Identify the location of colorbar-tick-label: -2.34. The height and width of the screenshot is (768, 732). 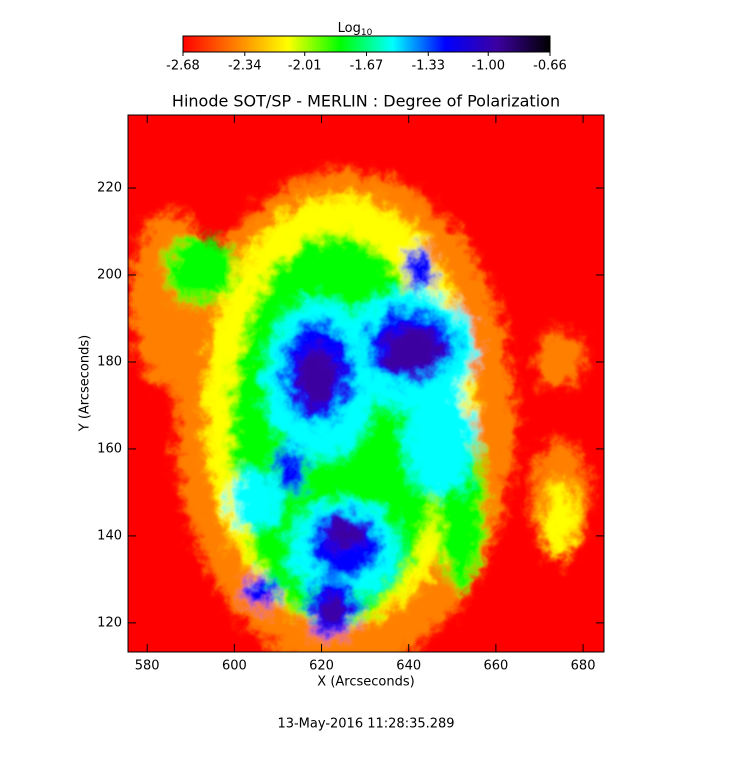
(245, 66).